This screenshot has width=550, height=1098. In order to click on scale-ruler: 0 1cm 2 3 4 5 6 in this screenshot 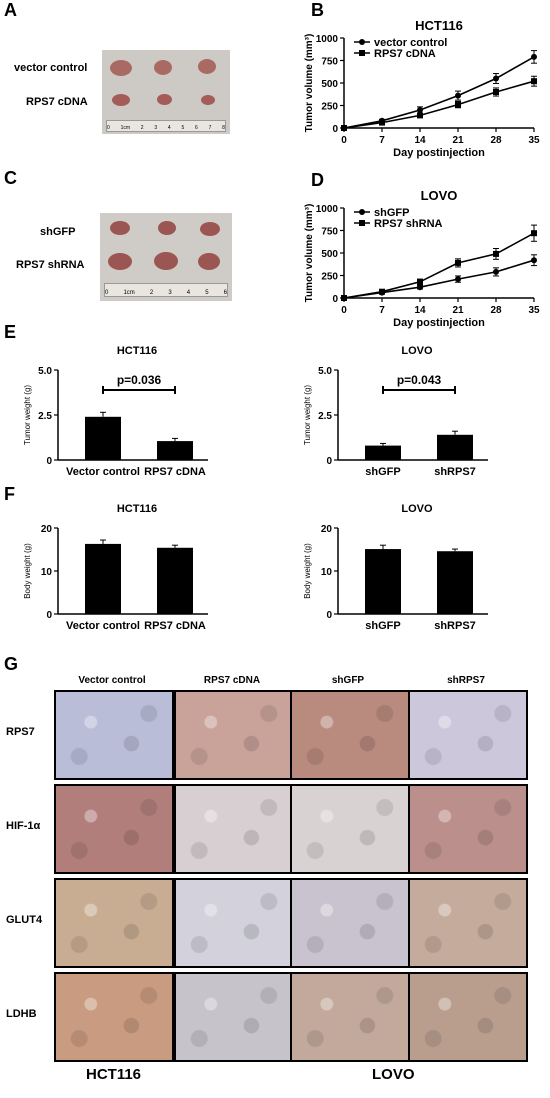, I will do `click(166, 290)`.